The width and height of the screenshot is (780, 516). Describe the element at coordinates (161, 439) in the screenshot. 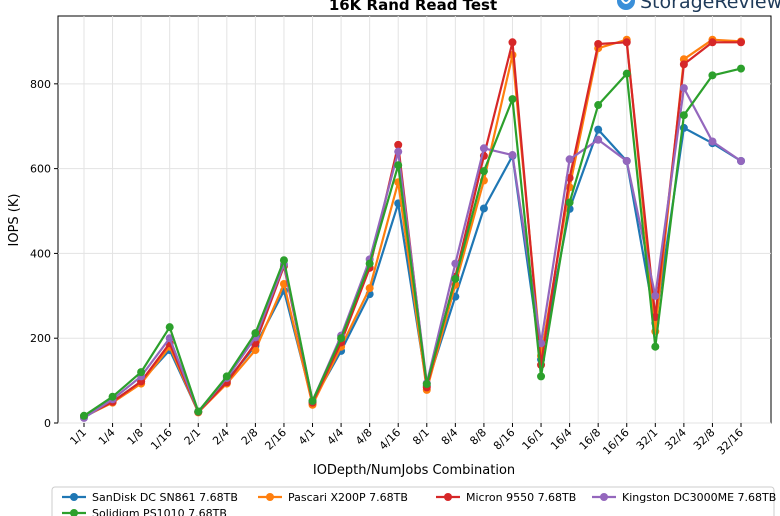

I see `x-tick-label: 1/16` at that location.